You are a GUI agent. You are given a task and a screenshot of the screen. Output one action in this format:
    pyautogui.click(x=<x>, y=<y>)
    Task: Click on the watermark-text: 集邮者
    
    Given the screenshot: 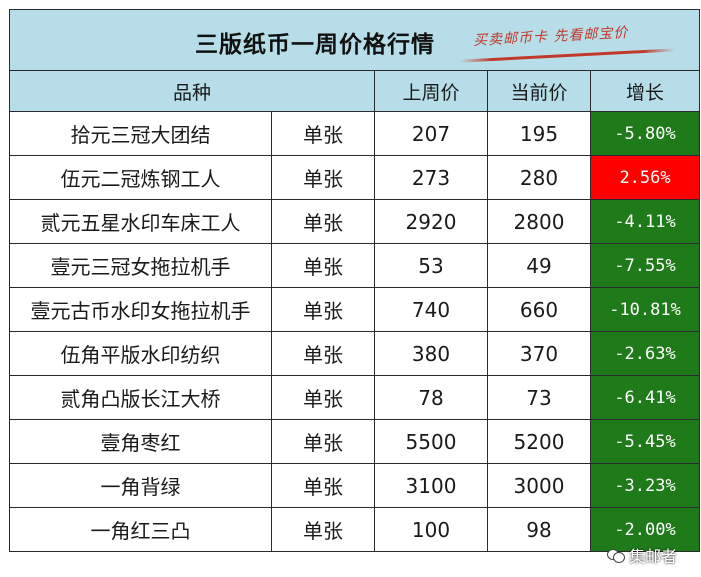 What is the action you would take?
    pyautogui.click(x=653, y=556)
    